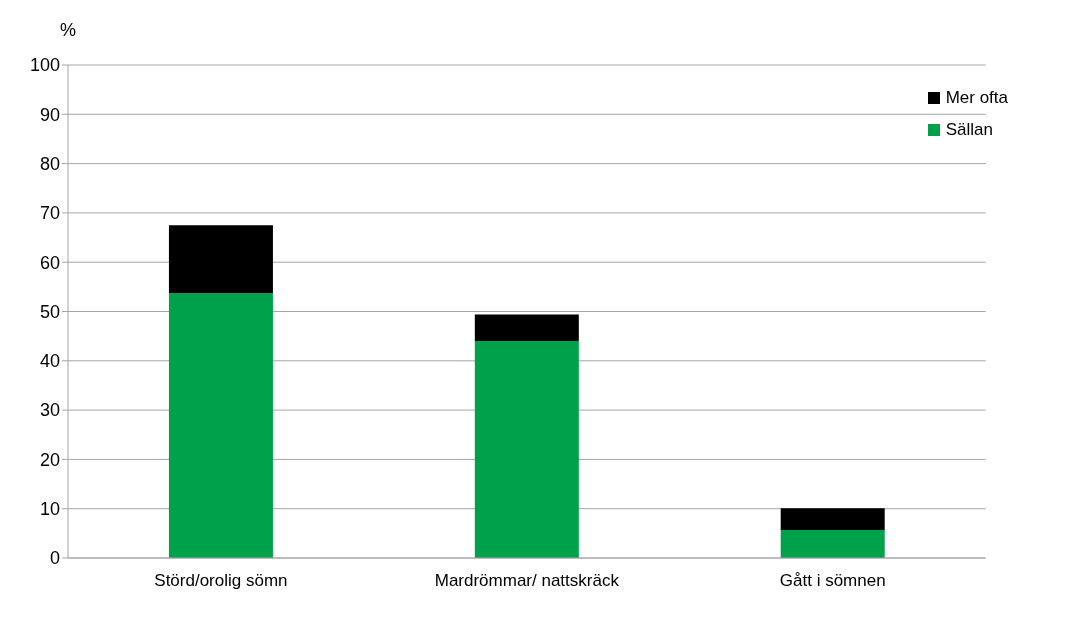 This screenshot has height=637, width=1086. What do you see at coordinates (49, 311) in the screenshot?
I see `y-tick-label: 50` at bounding box center [49, 311].